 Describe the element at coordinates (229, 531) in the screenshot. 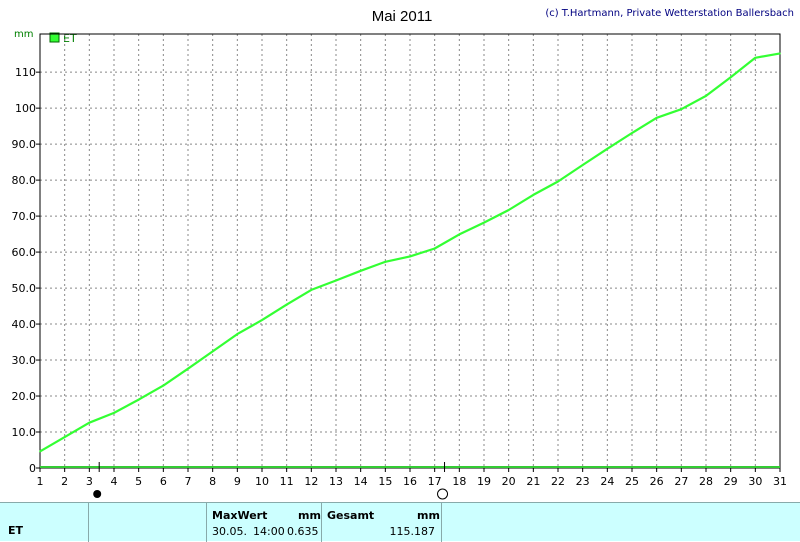

I see `max-date: 30.05.` at that location.